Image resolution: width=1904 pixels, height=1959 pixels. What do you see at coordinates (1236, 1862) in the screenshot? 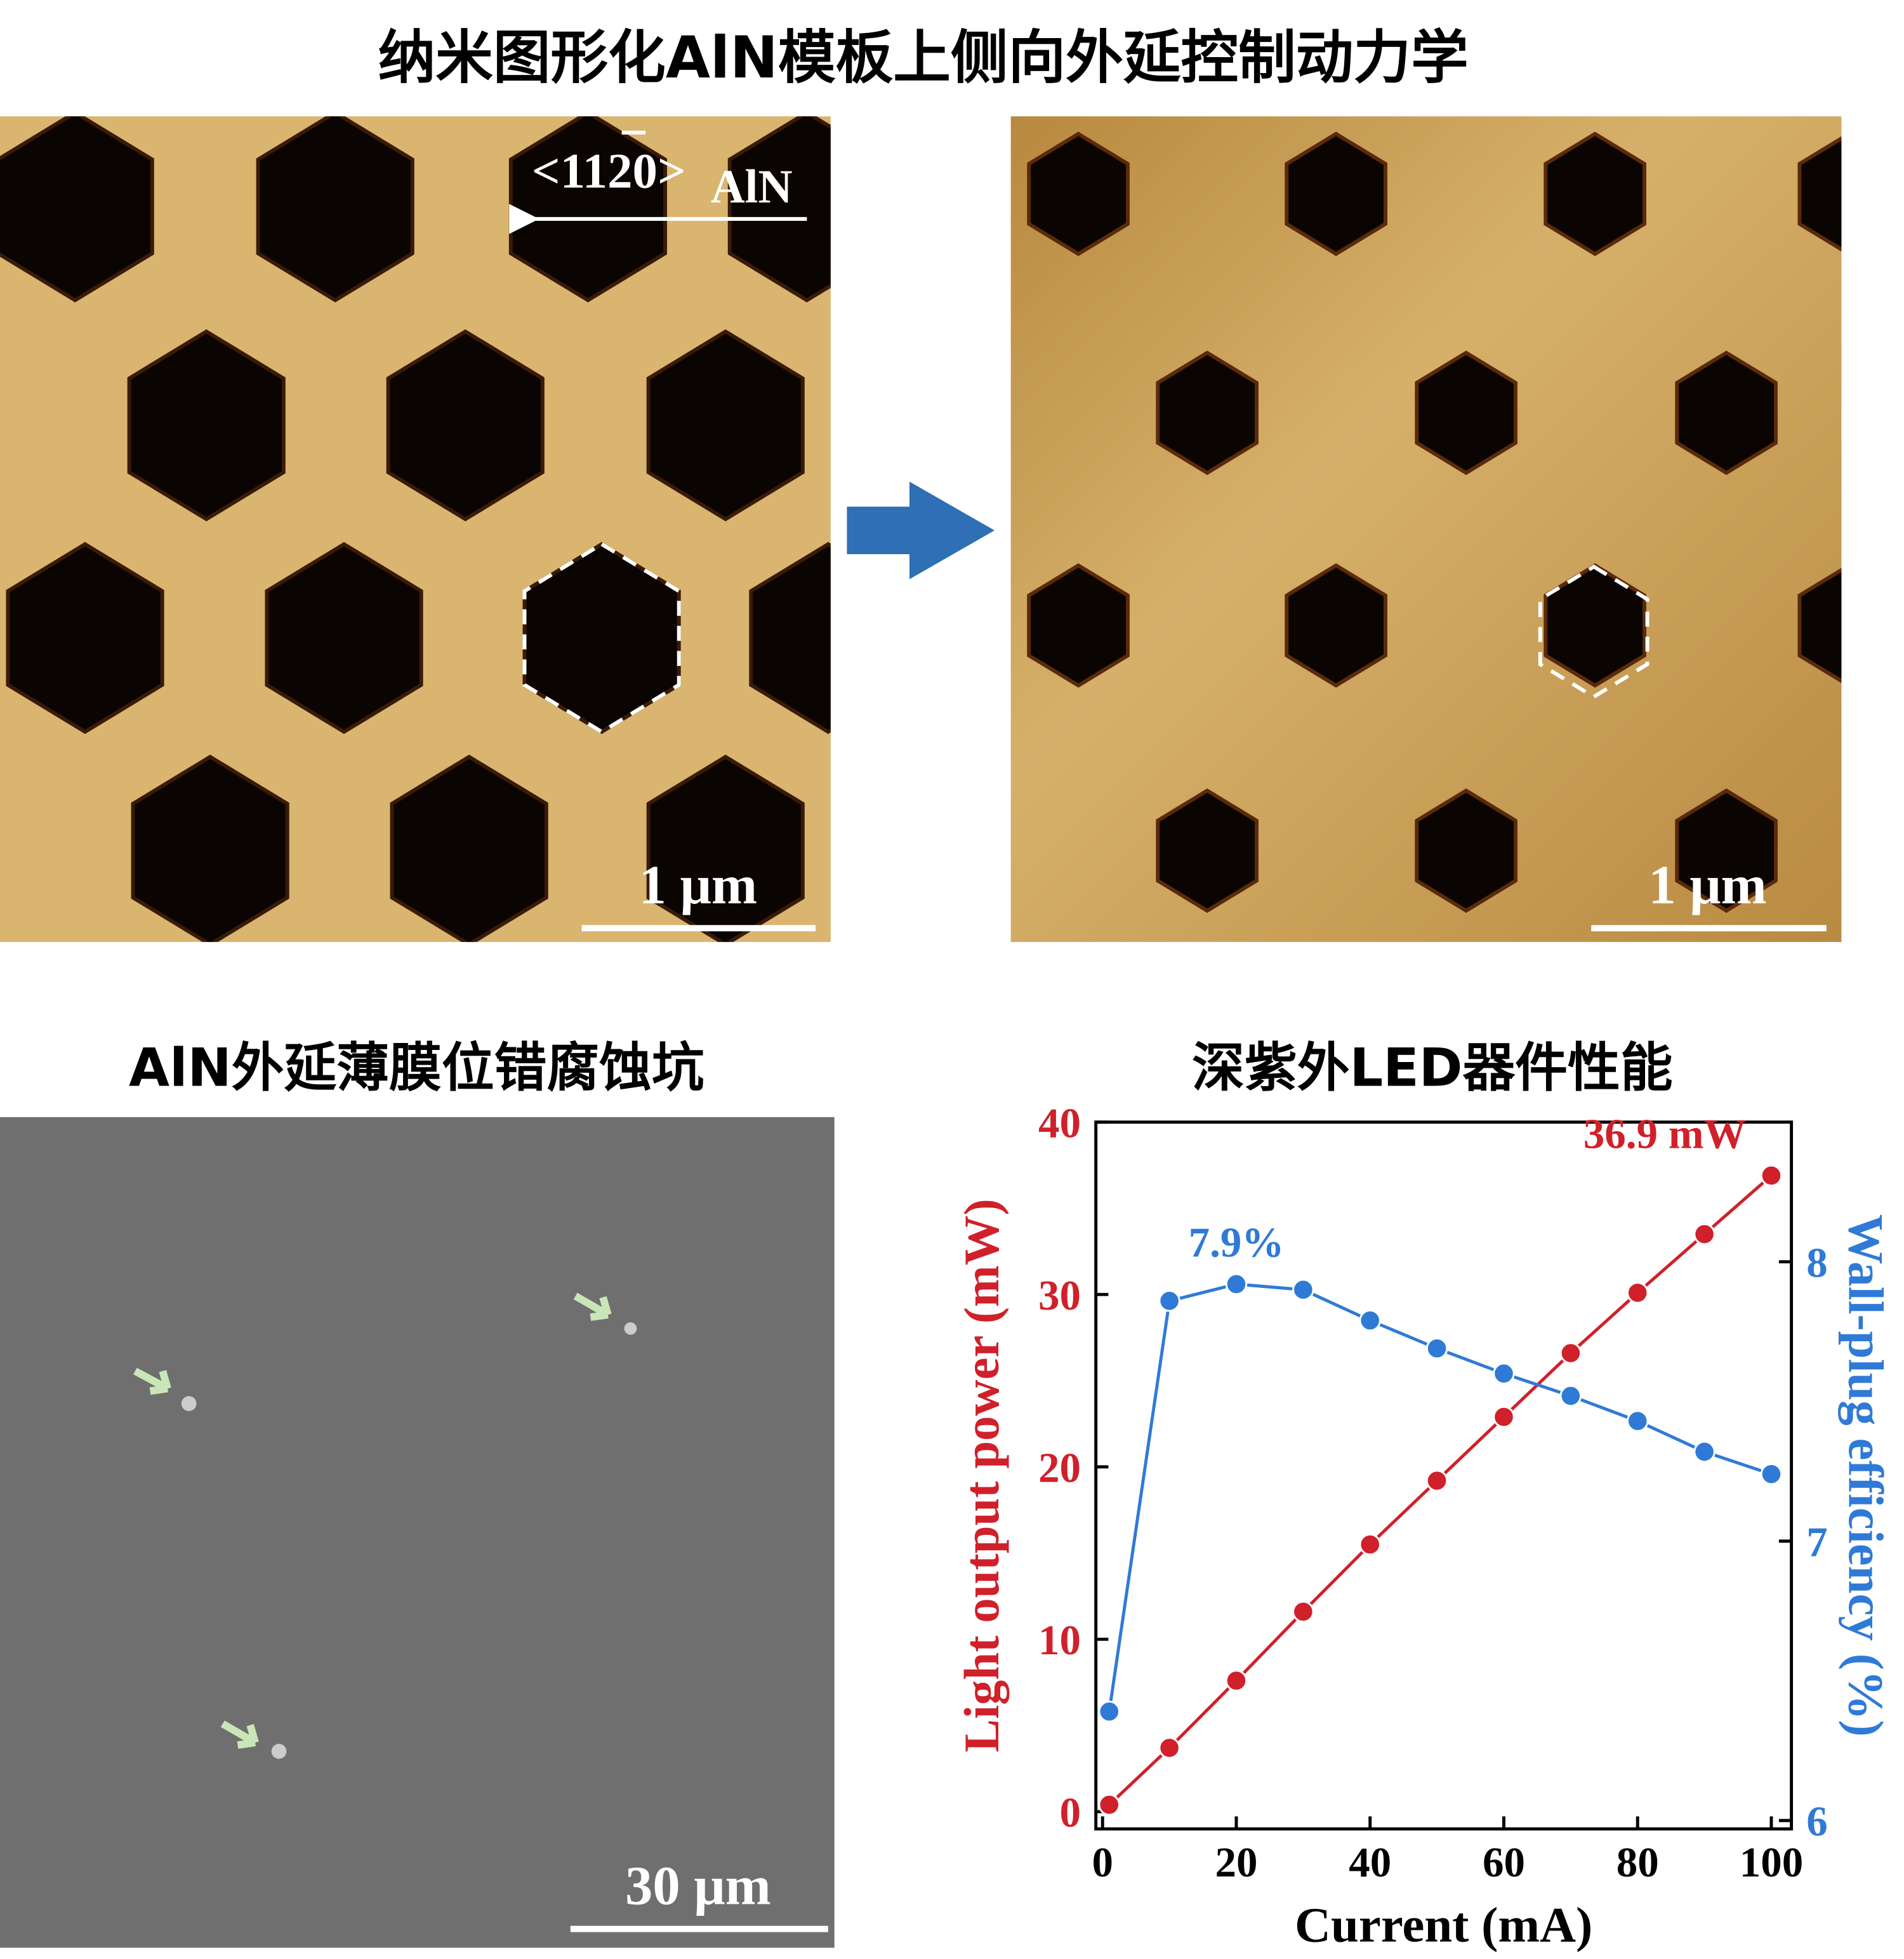
I see `x-tick-label: 20` at bounding box center [1236, 1862].